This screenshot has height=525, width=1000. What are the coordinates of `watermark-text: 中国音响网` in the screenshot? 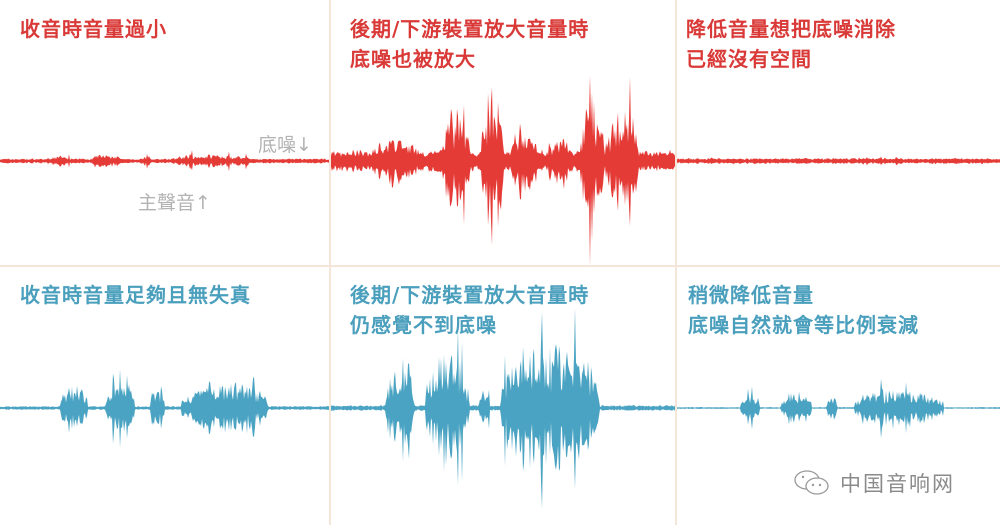 It's located at (897, 484).